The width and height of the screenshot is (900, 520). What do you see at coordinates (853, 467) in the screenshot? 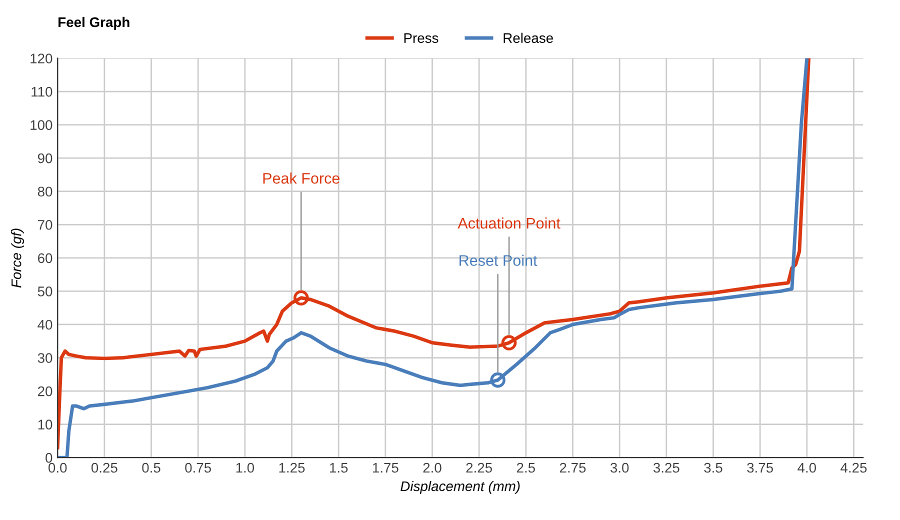
I see `x-tick-label: 4.25` at bounding box center [853, 467].